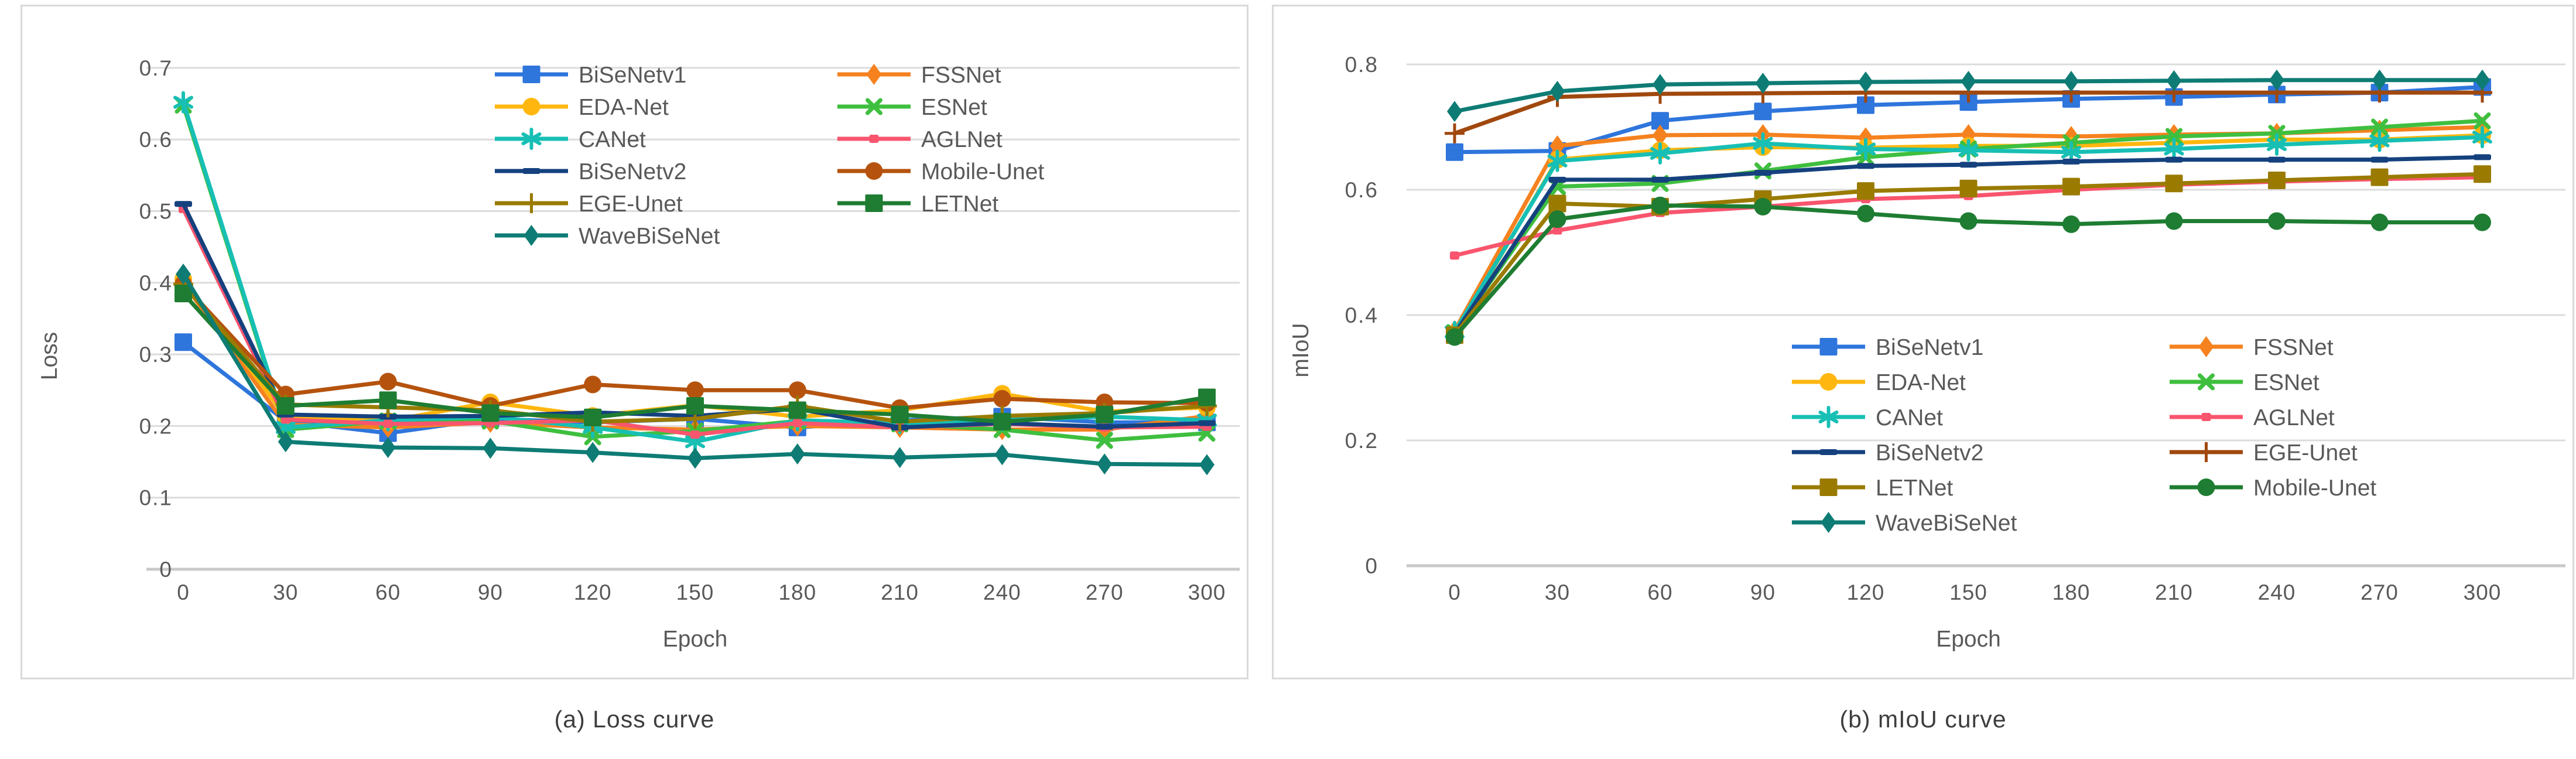 The image size is (2576, 759). Describe the element at coordinates (631, 204) in the screenshot. I see `legend-label: EGE-Unet` at that location.